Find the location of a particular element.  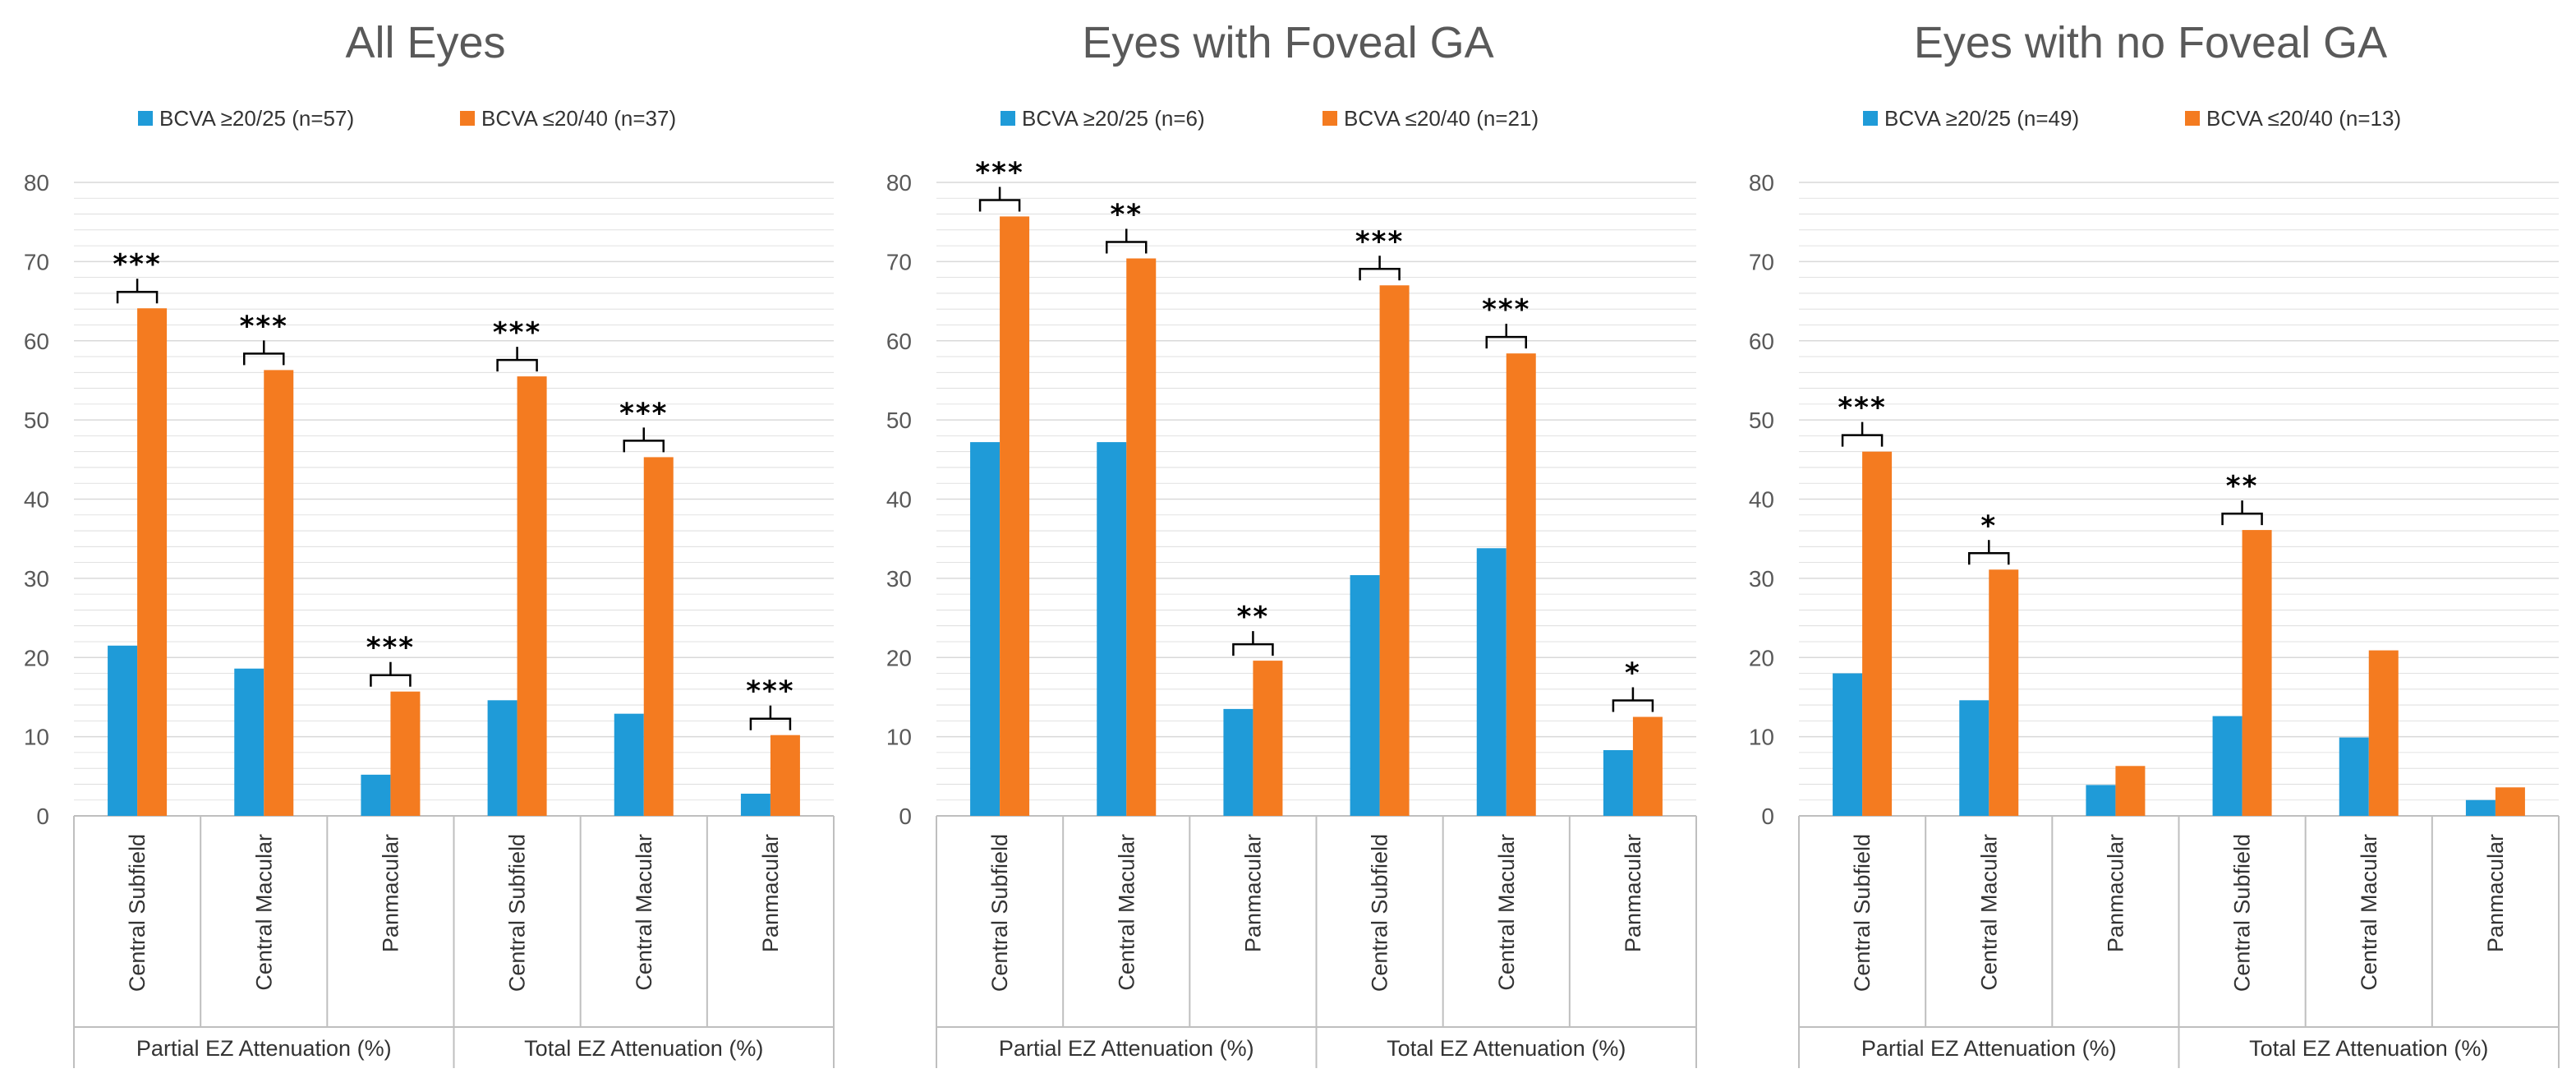

legend: BCVA ≥20/25 (n=49) BCVA ≤20/40 (n=13) is located at coordinates (2132, 118).